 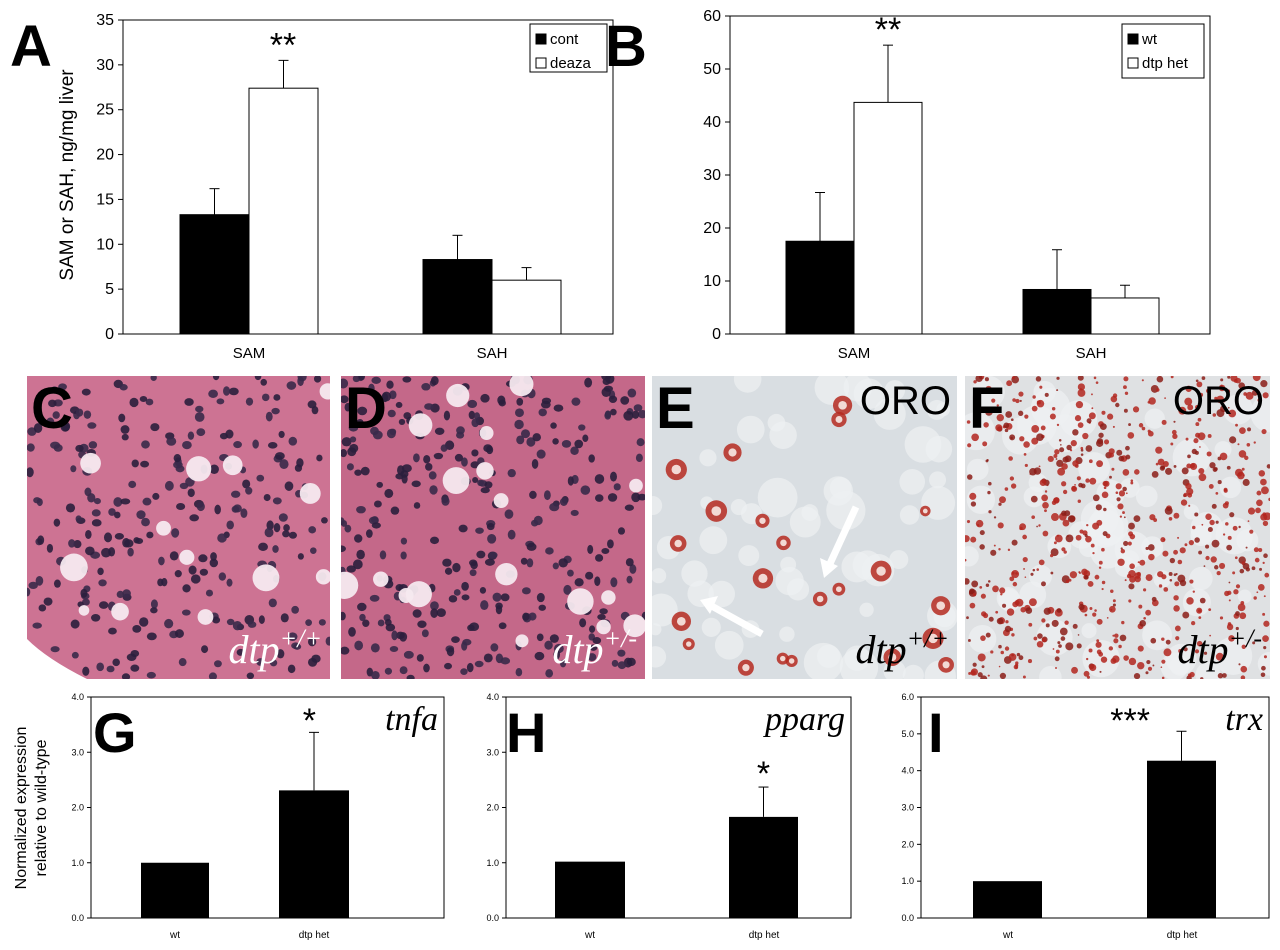 What do you see at coordinates (366, 408) in the screenshot?
I see `panel-letter-D: D` at bounding box center [366, 408].